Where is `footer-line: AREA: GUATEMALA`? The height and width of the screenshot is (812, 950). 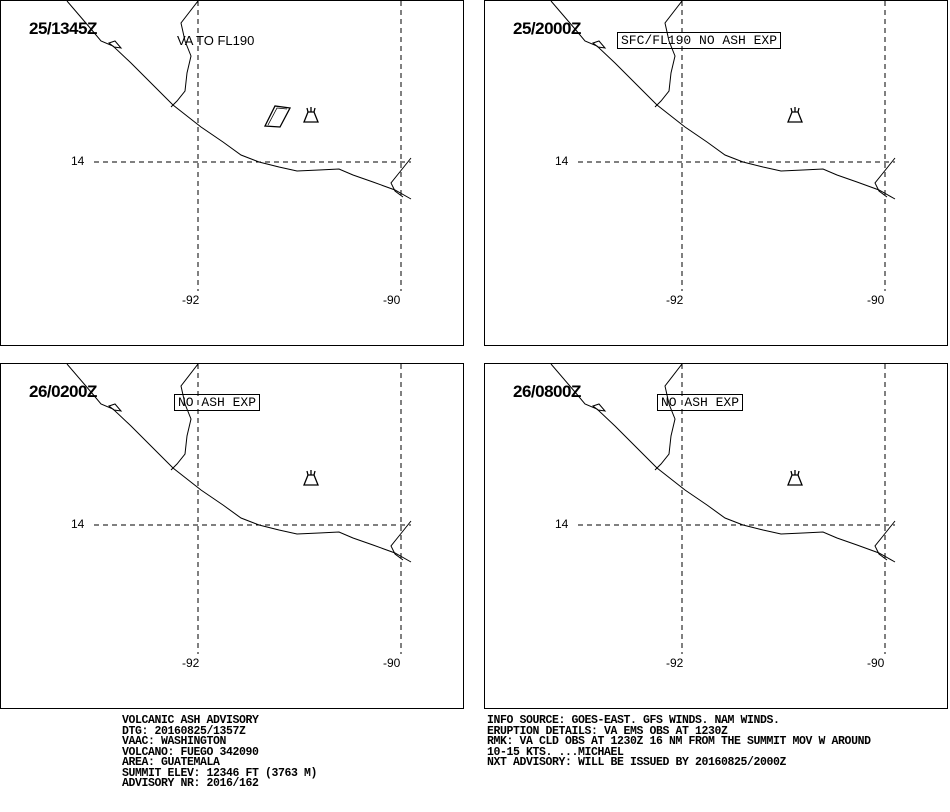
footer-line: AREA: GUATEMALA is located at coordinates (171, 762).